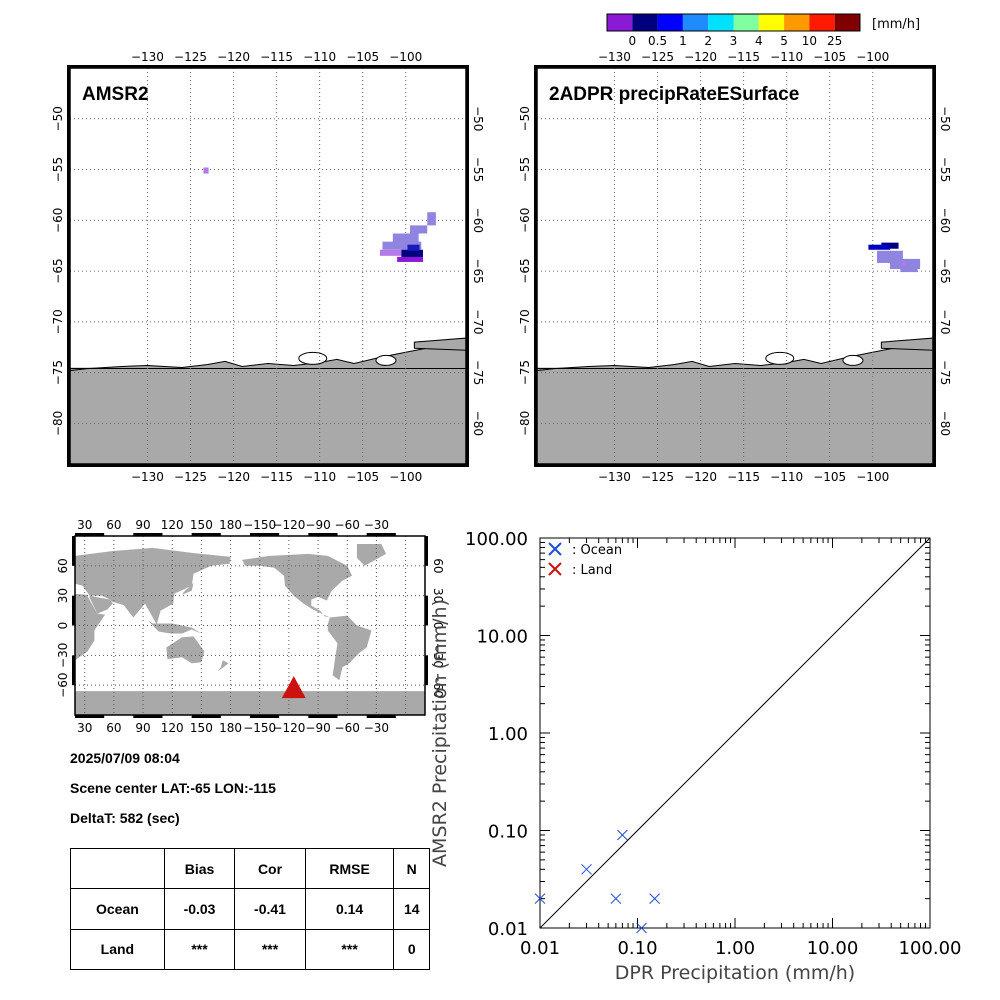 The width and height of the screenshot is (1000, 1000). What do you see at coordinates (115, 94) in the screenshot?
I see `map-title: AMSR2` at bounding box center [115, 94].